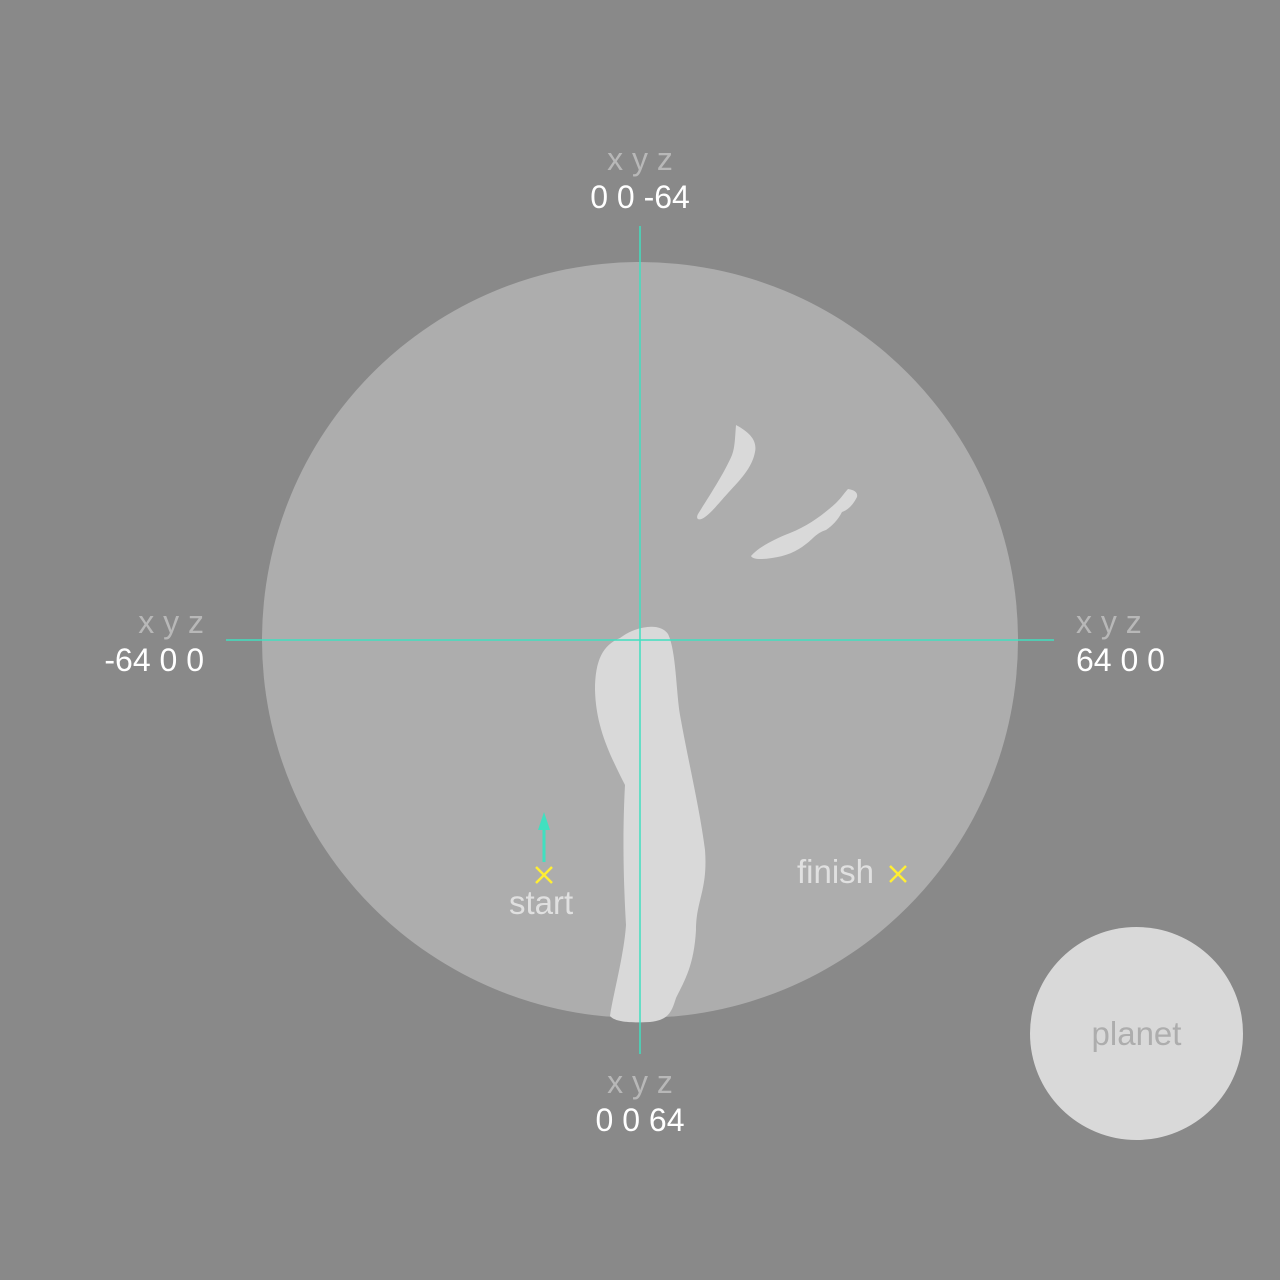 This screenshot has width=1280, height=1280. What do you see at coordinates (640, 1101) in the screenshot?
I see `coord-label-bottom: x y z 0 0 64` at bounding box center [640, 1101].